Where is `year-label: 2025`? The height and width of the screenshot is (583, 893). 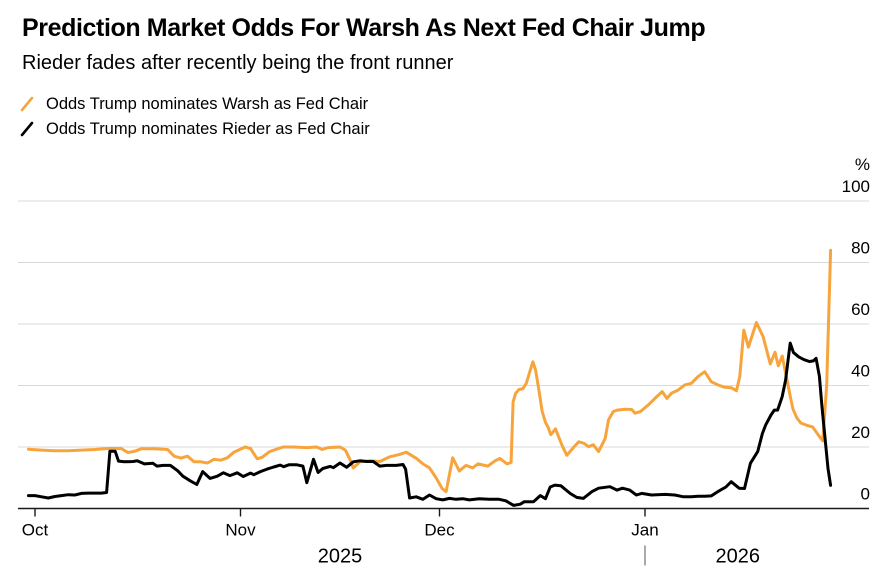
year-label: 2025 is located at coordinates (340, 557).